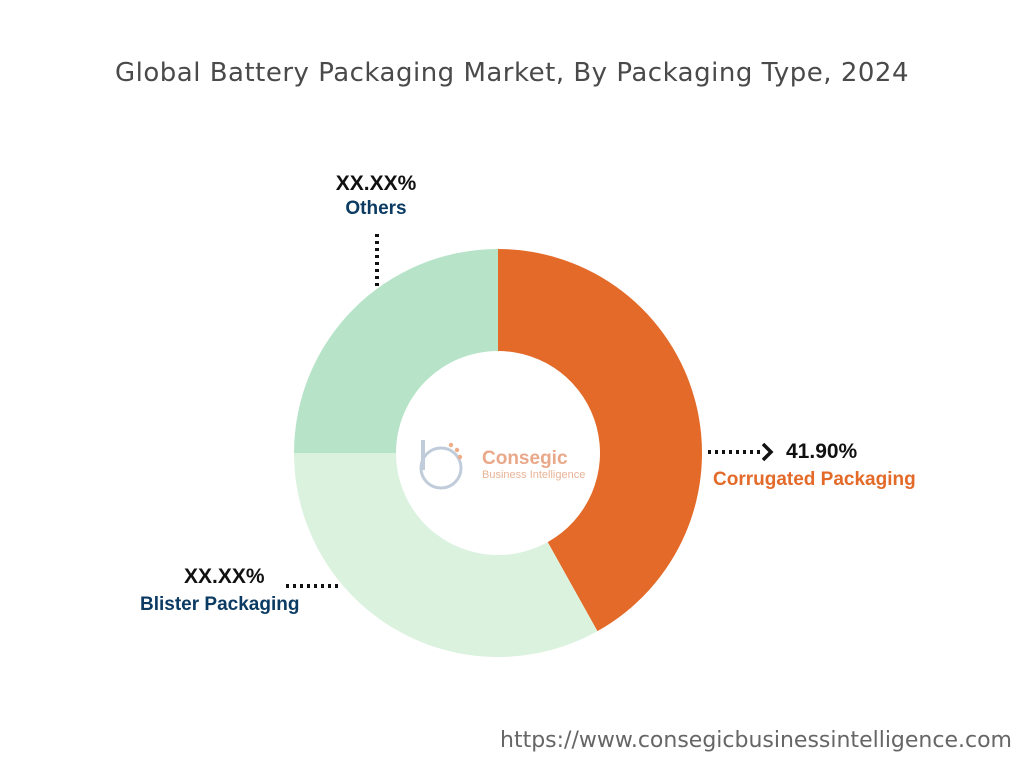 The width and height of the screenshot is (1024, 768). What do you see at coordinates (822, 451) in the screenshot?
I see `value-label-corrugated: 41.90%` at bounding box center [822, 451].